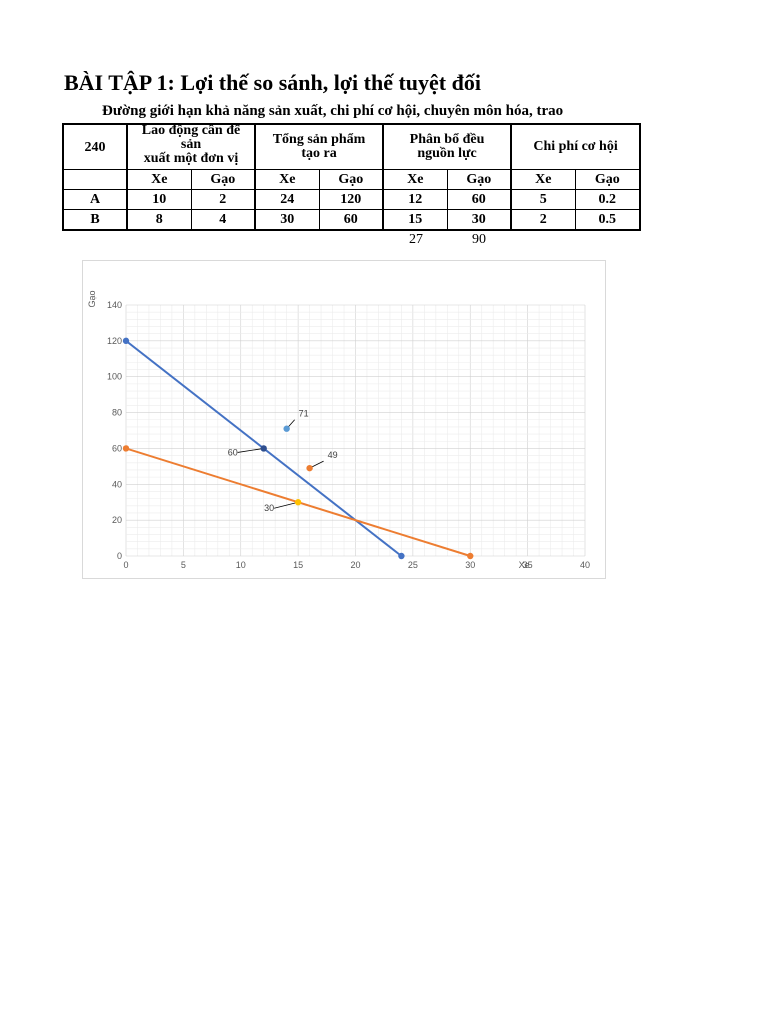  Describe the element at coordinates (95, 179) in the screenshot. I see `empty-cell` at that location.